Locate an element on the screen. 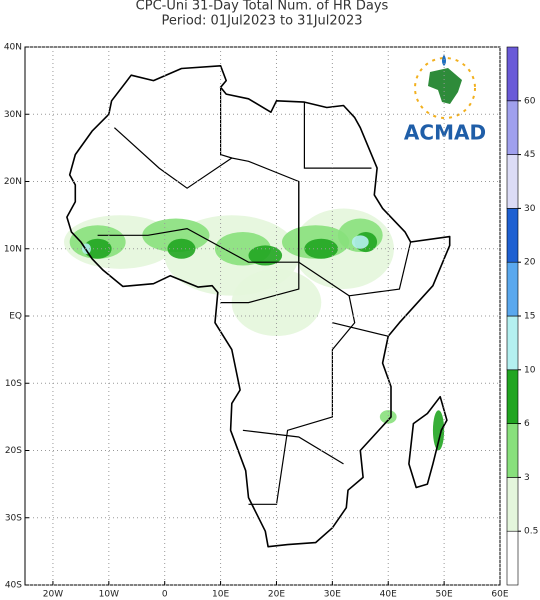 This screenshot has height=600, width=540. logo-rays is located at coordinates (445, 88).